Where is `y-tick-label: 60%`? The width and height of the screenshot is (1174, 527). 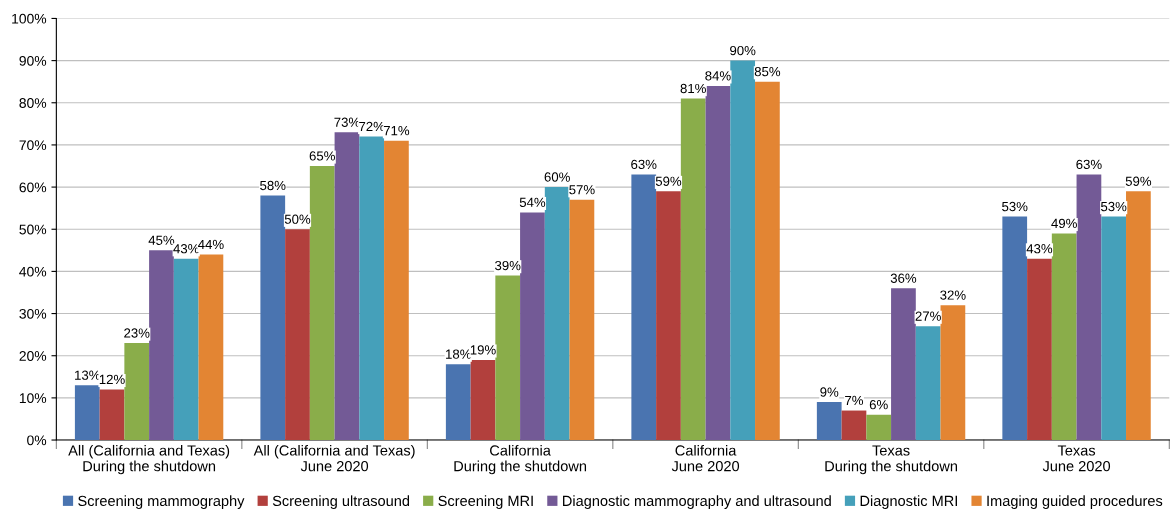 y-tick-label: 60% is located at coordinates (33, 187).